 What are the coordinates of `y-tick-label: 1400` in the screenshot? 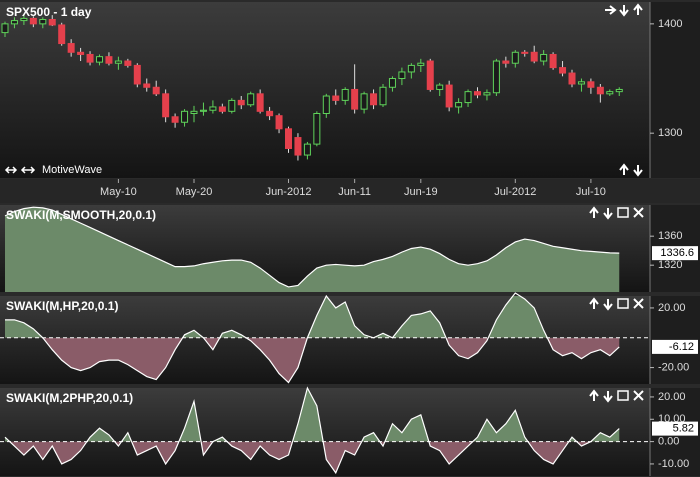 It's located at (670, 24).